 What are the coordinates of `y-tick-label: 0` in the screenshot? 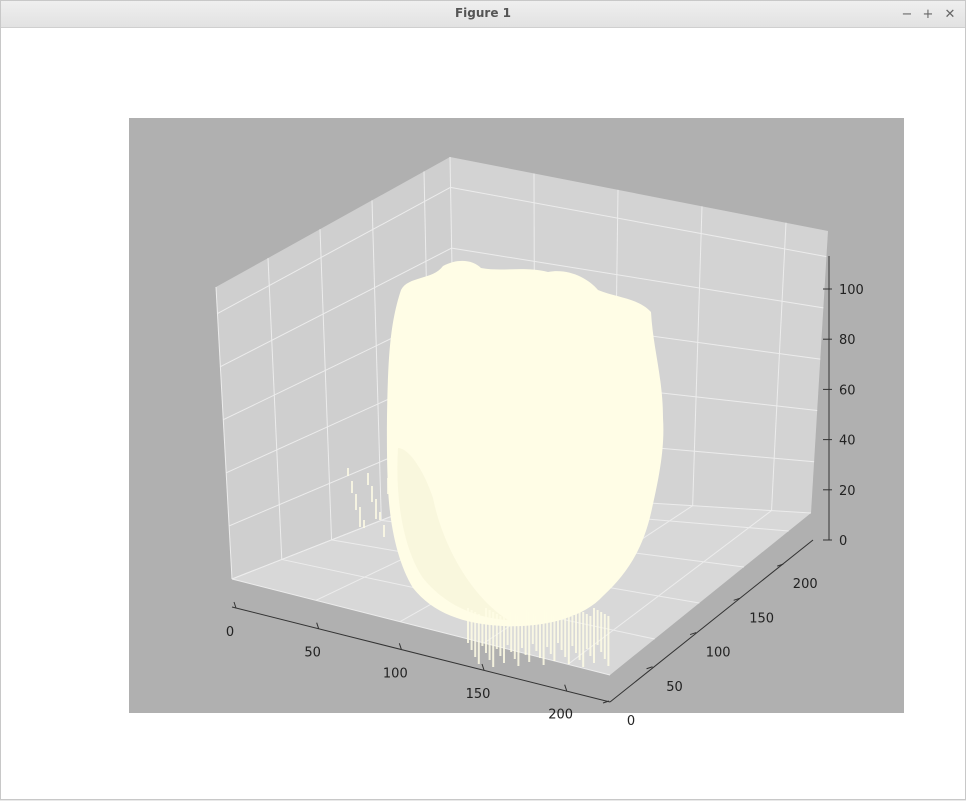 It's located at (631, 721).